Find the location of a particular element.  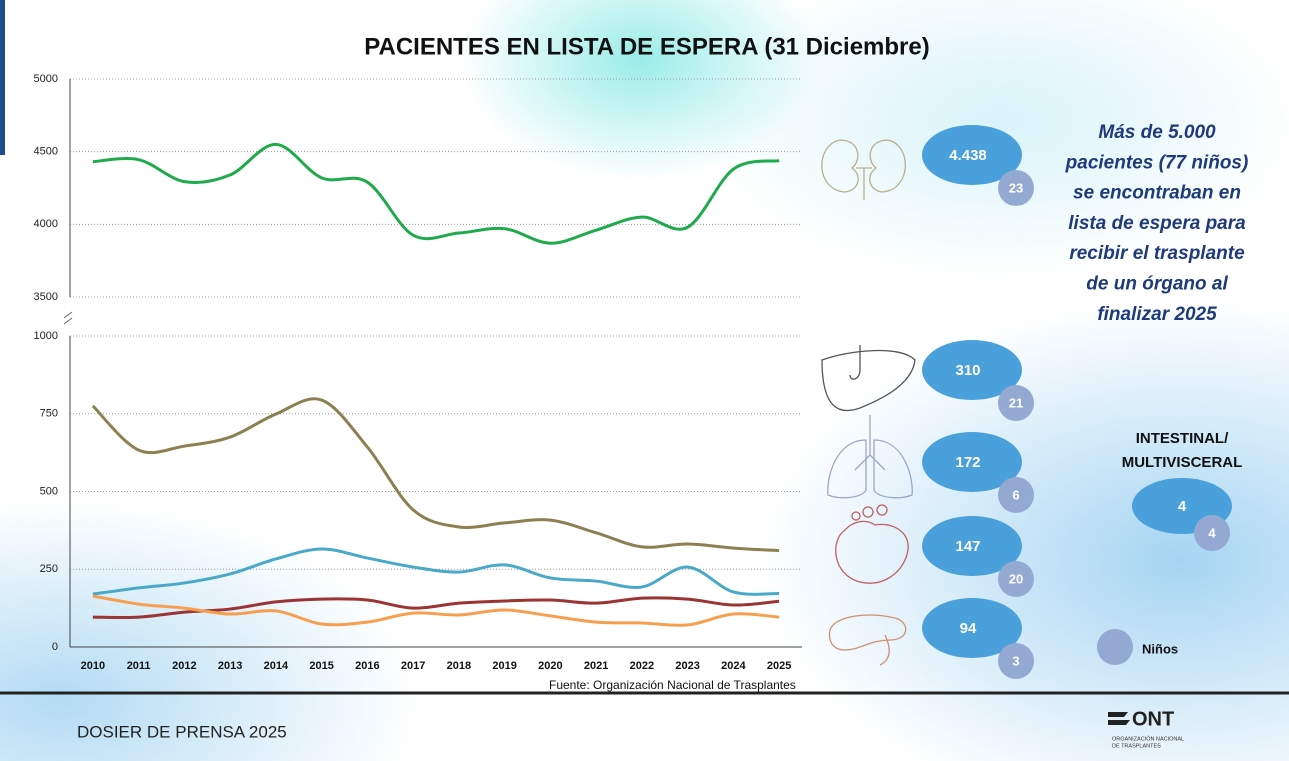

kidney-icon is located at coordinates (863, 169).